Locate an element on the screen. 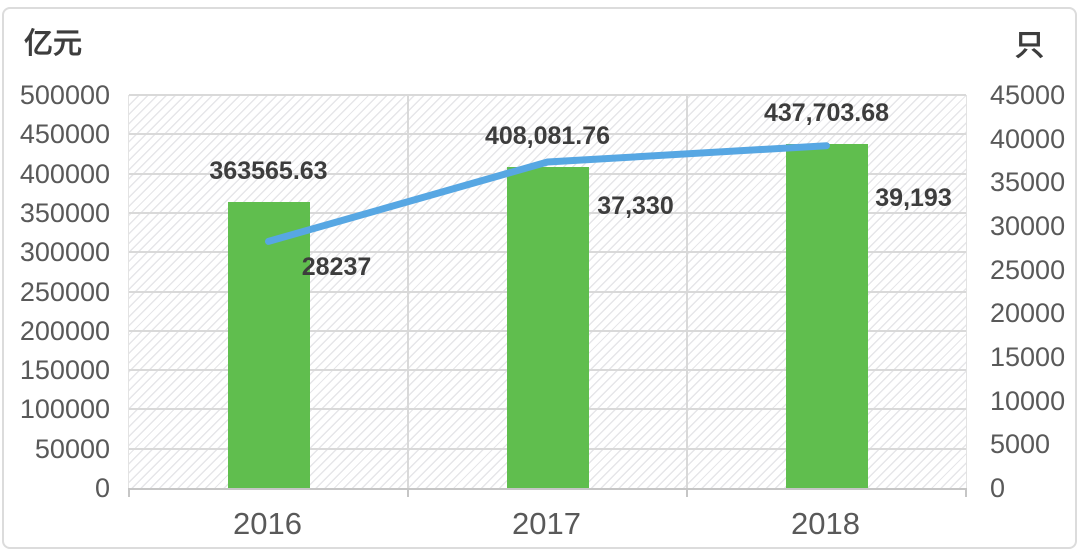 The height and width of the screenshot is (554, 1080). bar-value-label: 408,081.76 is located at coordinates (547, 136).